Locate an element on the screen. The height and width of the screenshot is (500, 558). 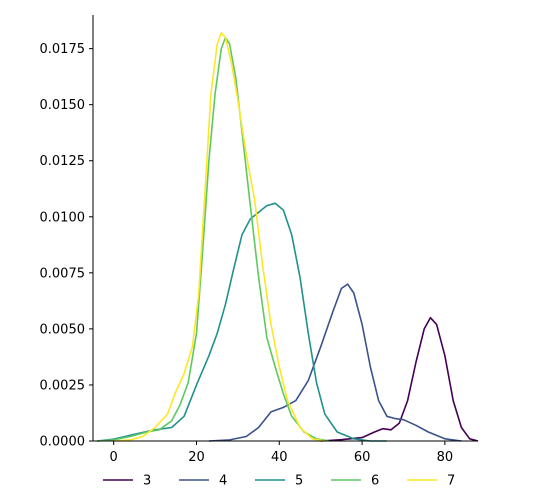
legend: 3 4 5 6 7 is located at coordinates (279, 481).